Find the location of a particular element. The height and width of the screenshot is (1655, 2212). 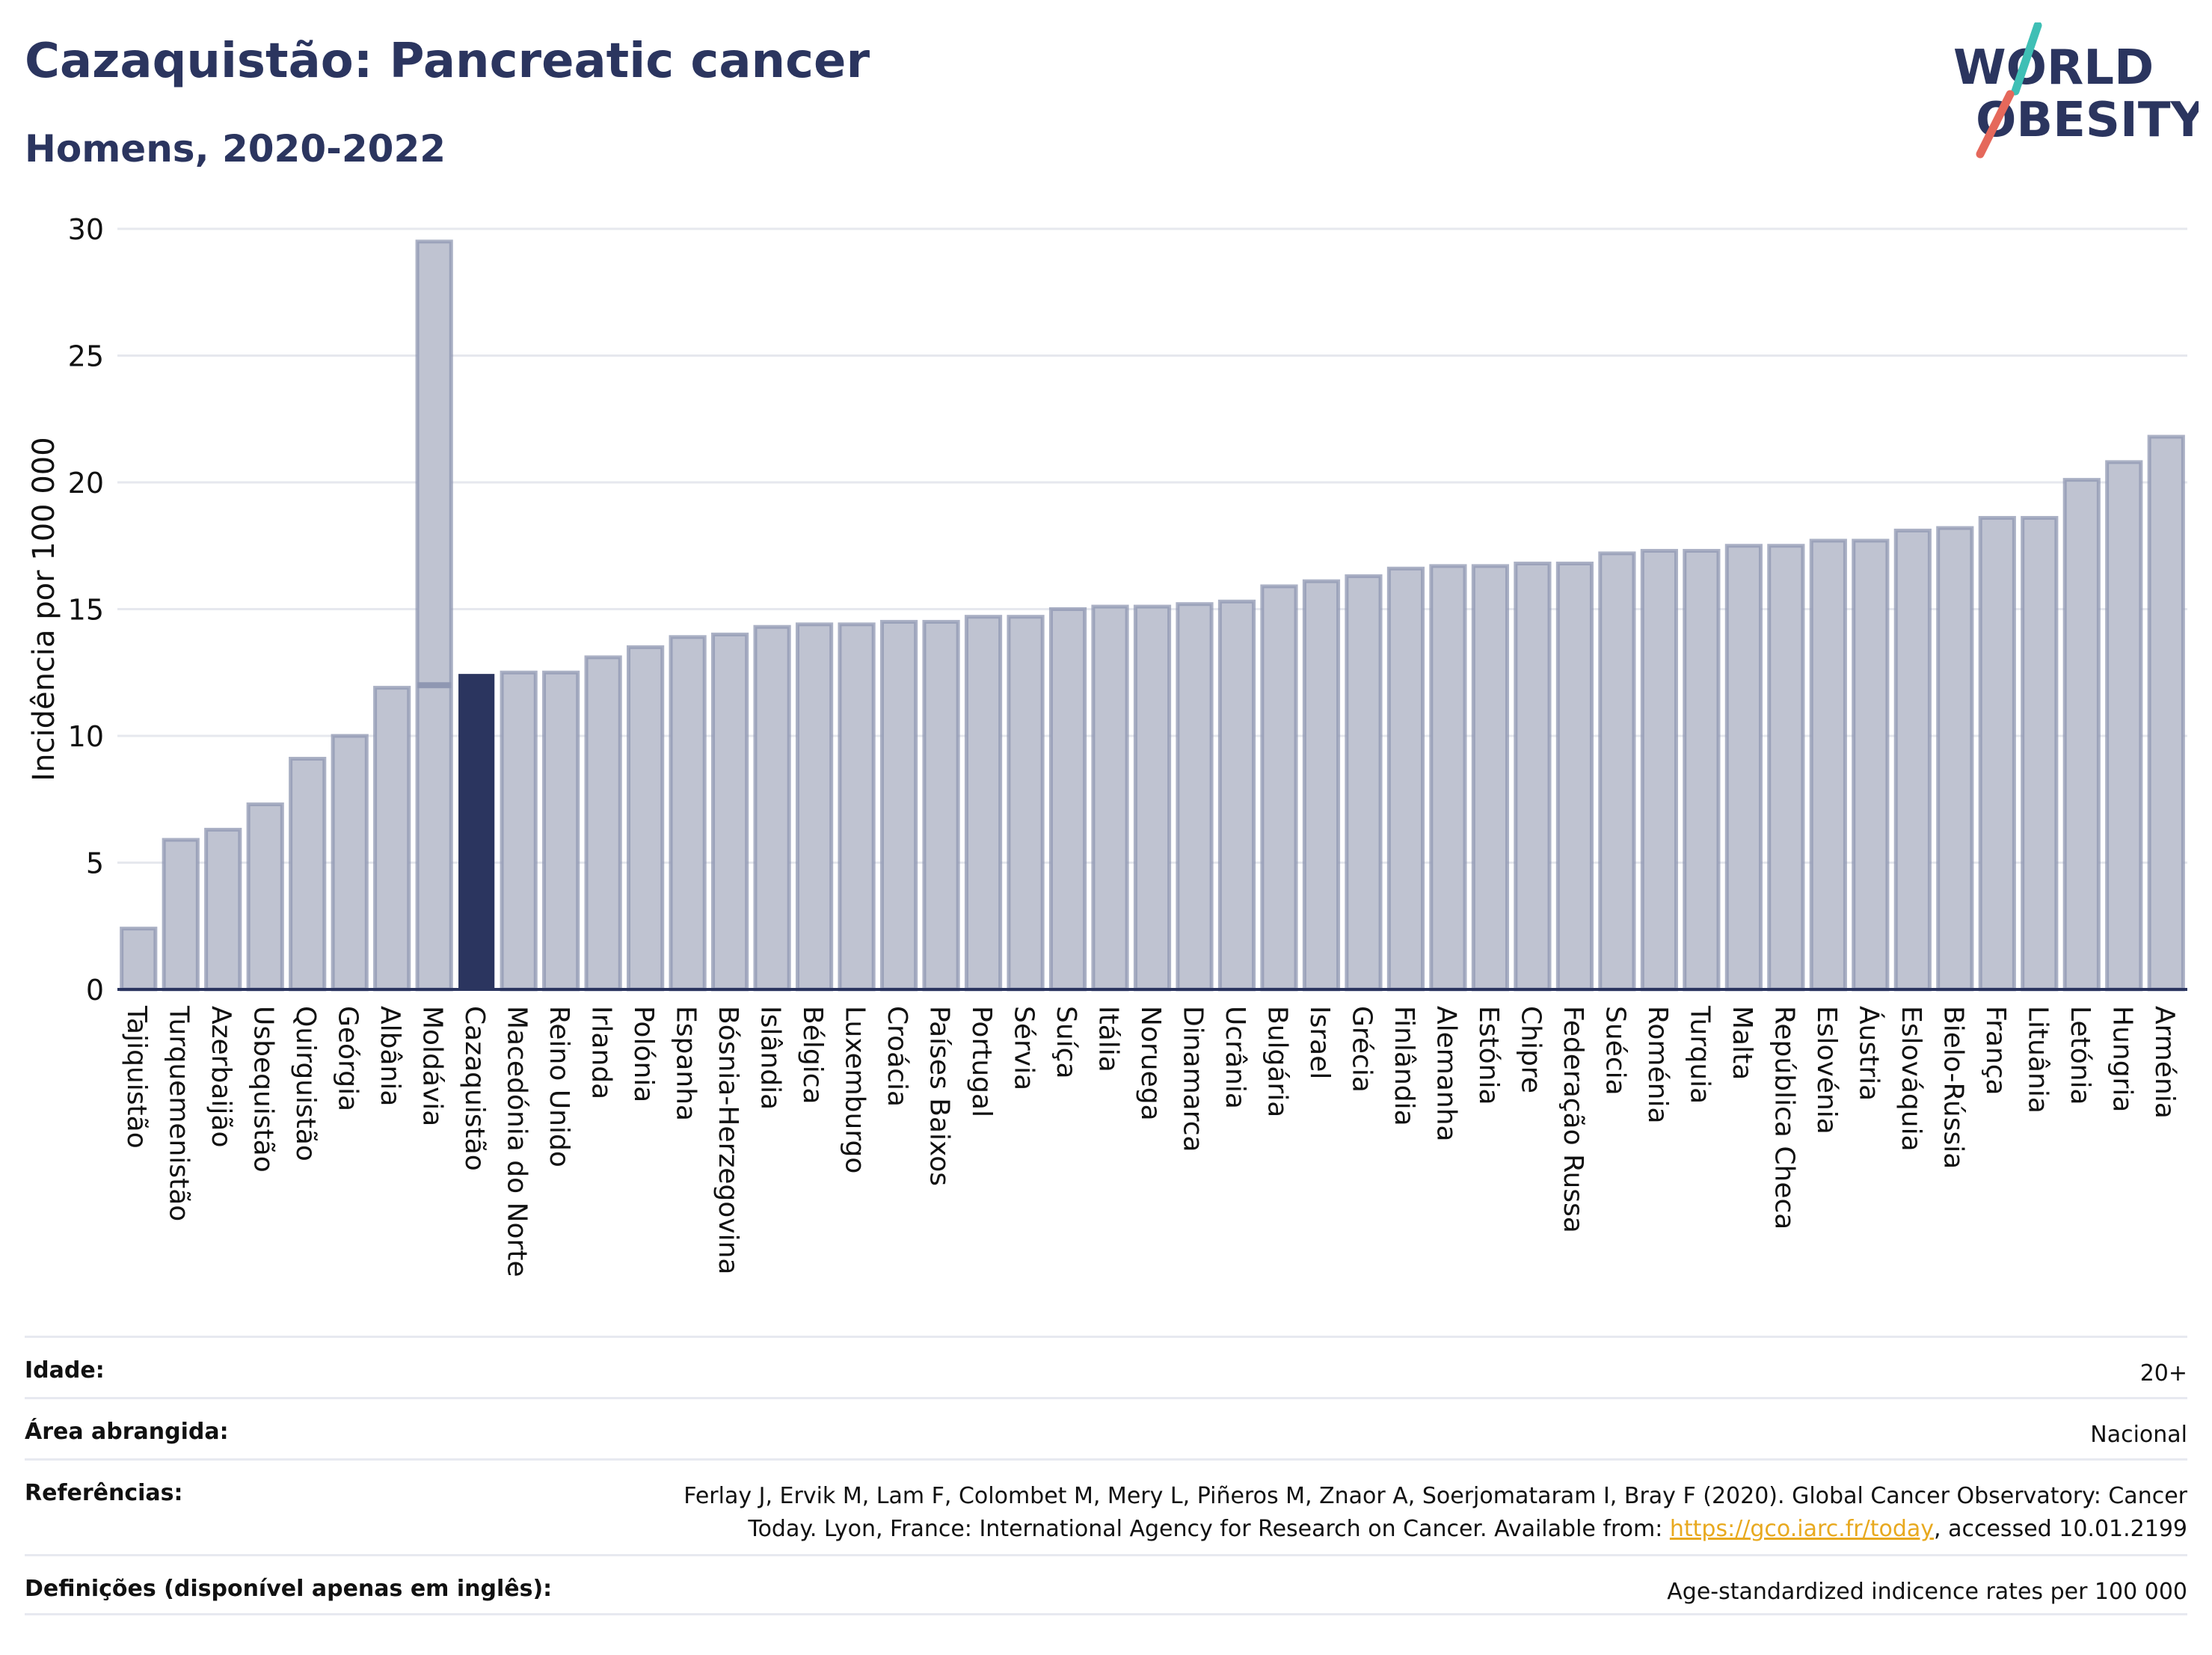

category-label-47: Hungria is located at coordinates (2122, 1059).